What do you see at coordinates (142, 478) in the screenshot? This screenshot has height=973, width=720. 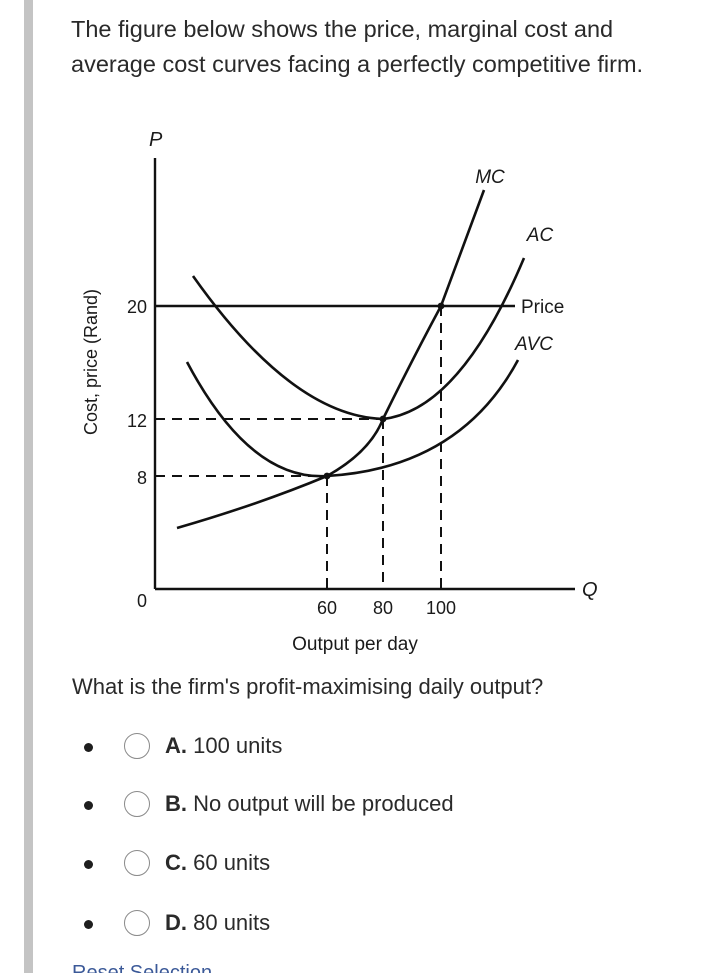 I see `y-tick-label: 8` at bounding box center [142, 478].